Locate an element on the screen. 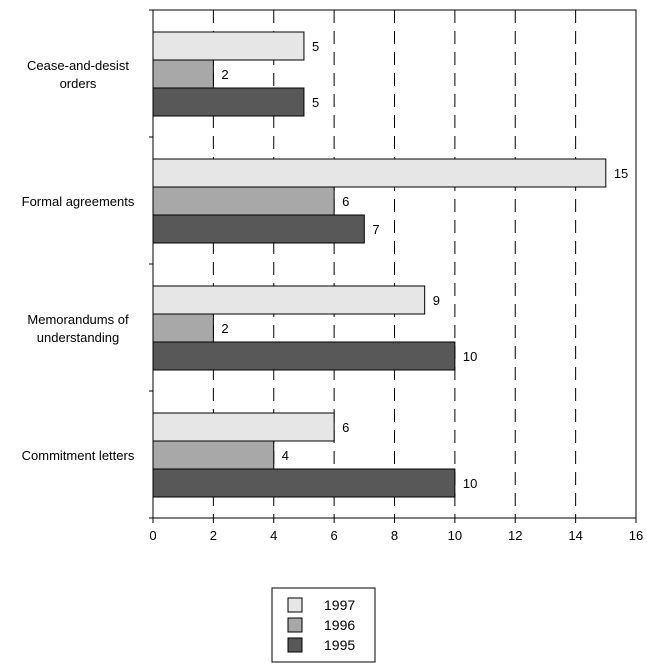 The image size is (647, 663). data-label: 7 is located at coordinates (375, 229).